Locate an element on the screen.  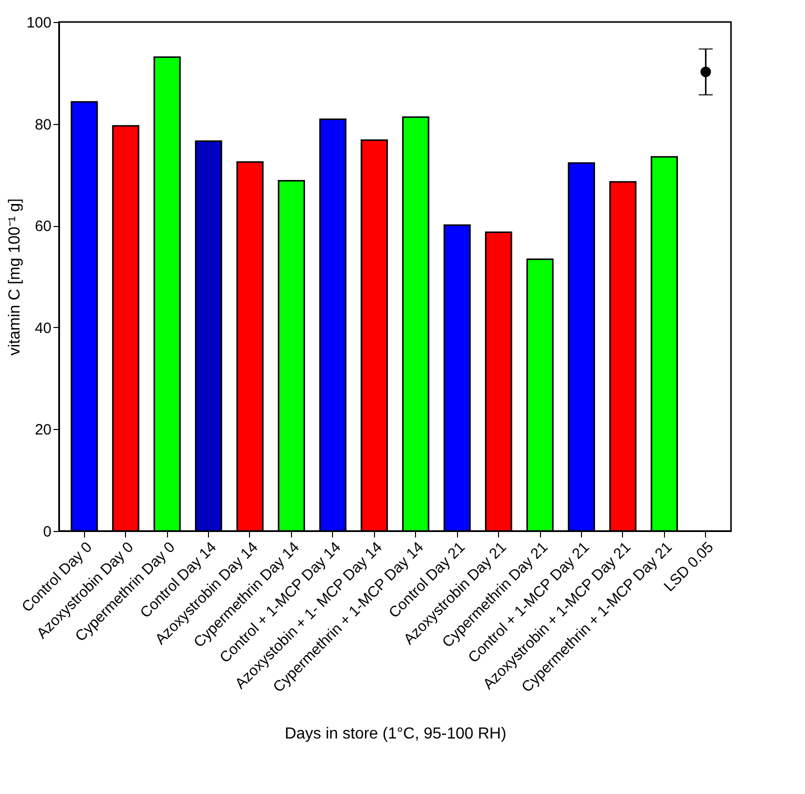
y-tick-label: 100 is located at coordinates (39, 23).